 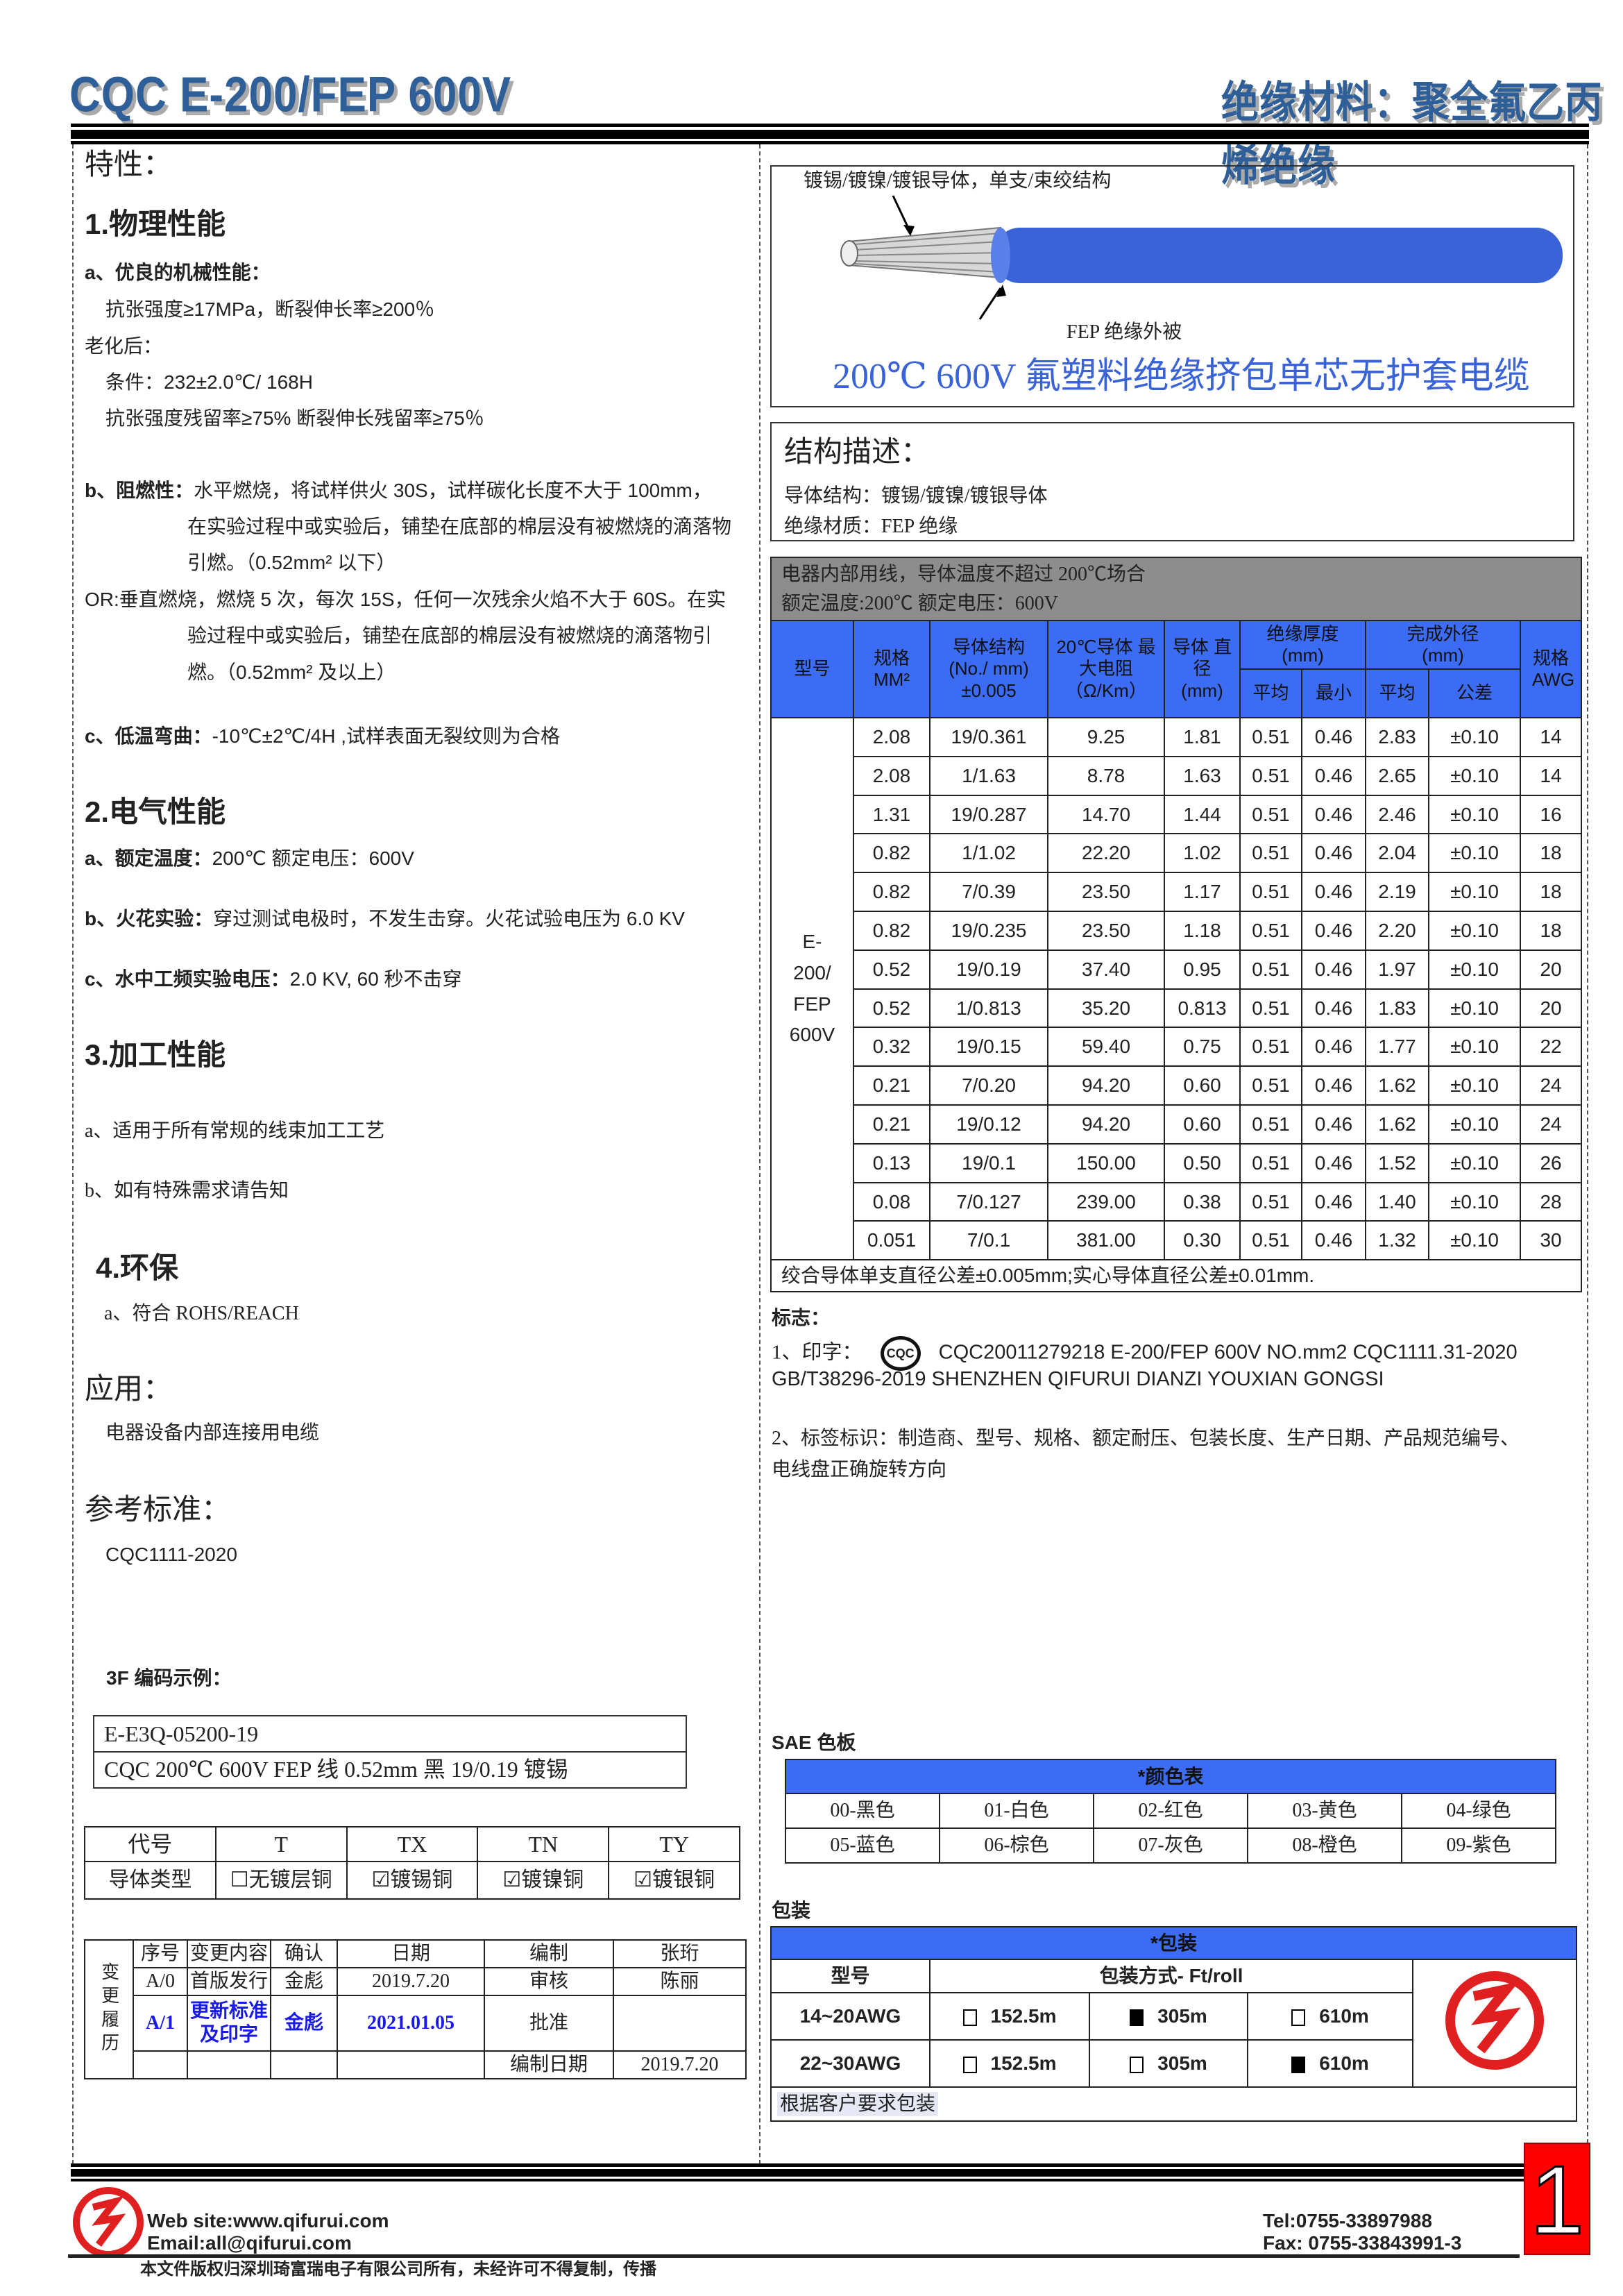 What do you see at coordinates (161, 2024) in the screenshot?
I see `table-cell: A/1` at bounding box center [161, 2024].